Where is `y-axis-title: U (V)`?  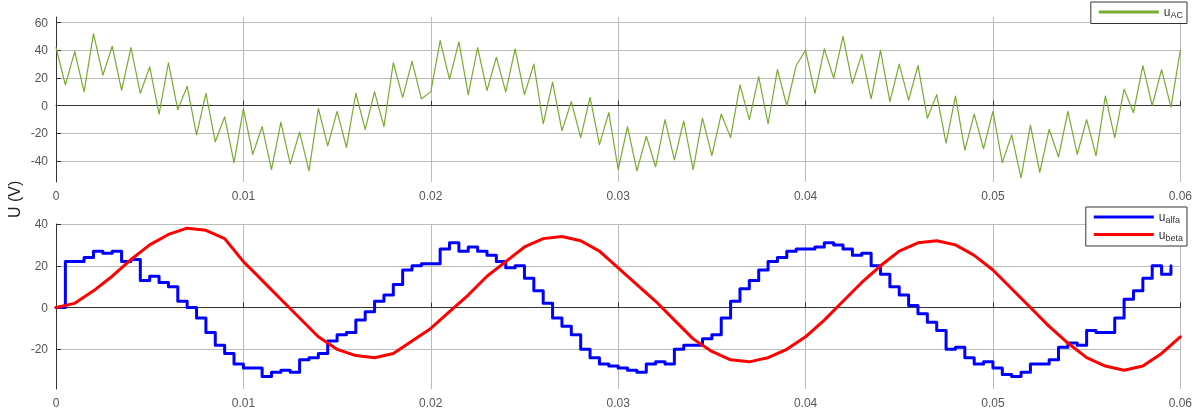 y-axis-title: U (V) is located at coordinates (15, 199).